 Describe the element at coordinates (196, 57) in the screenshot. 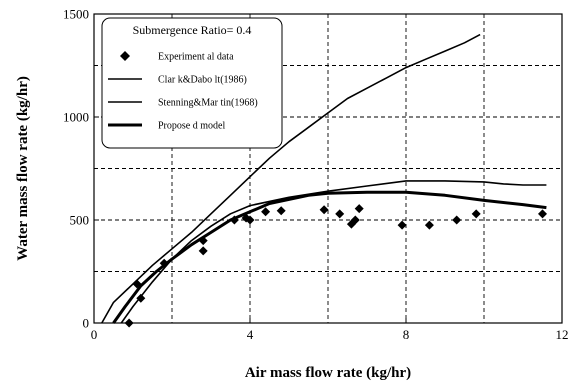

I see `legend-label: Experiment al data` at that location.